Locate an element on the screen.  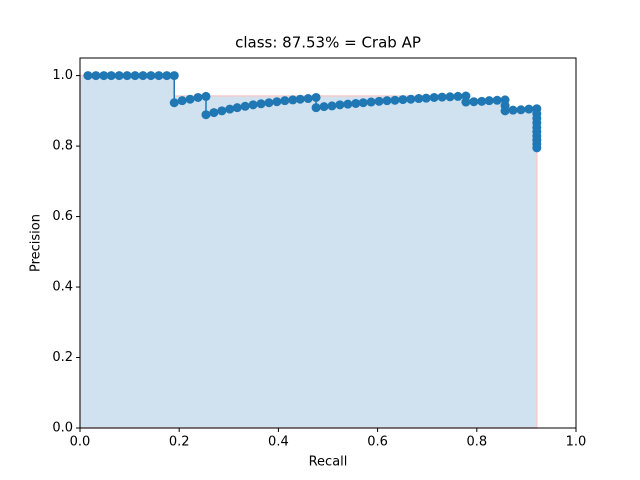
x-axis-label: Recall is located at coordinates (328, 462).